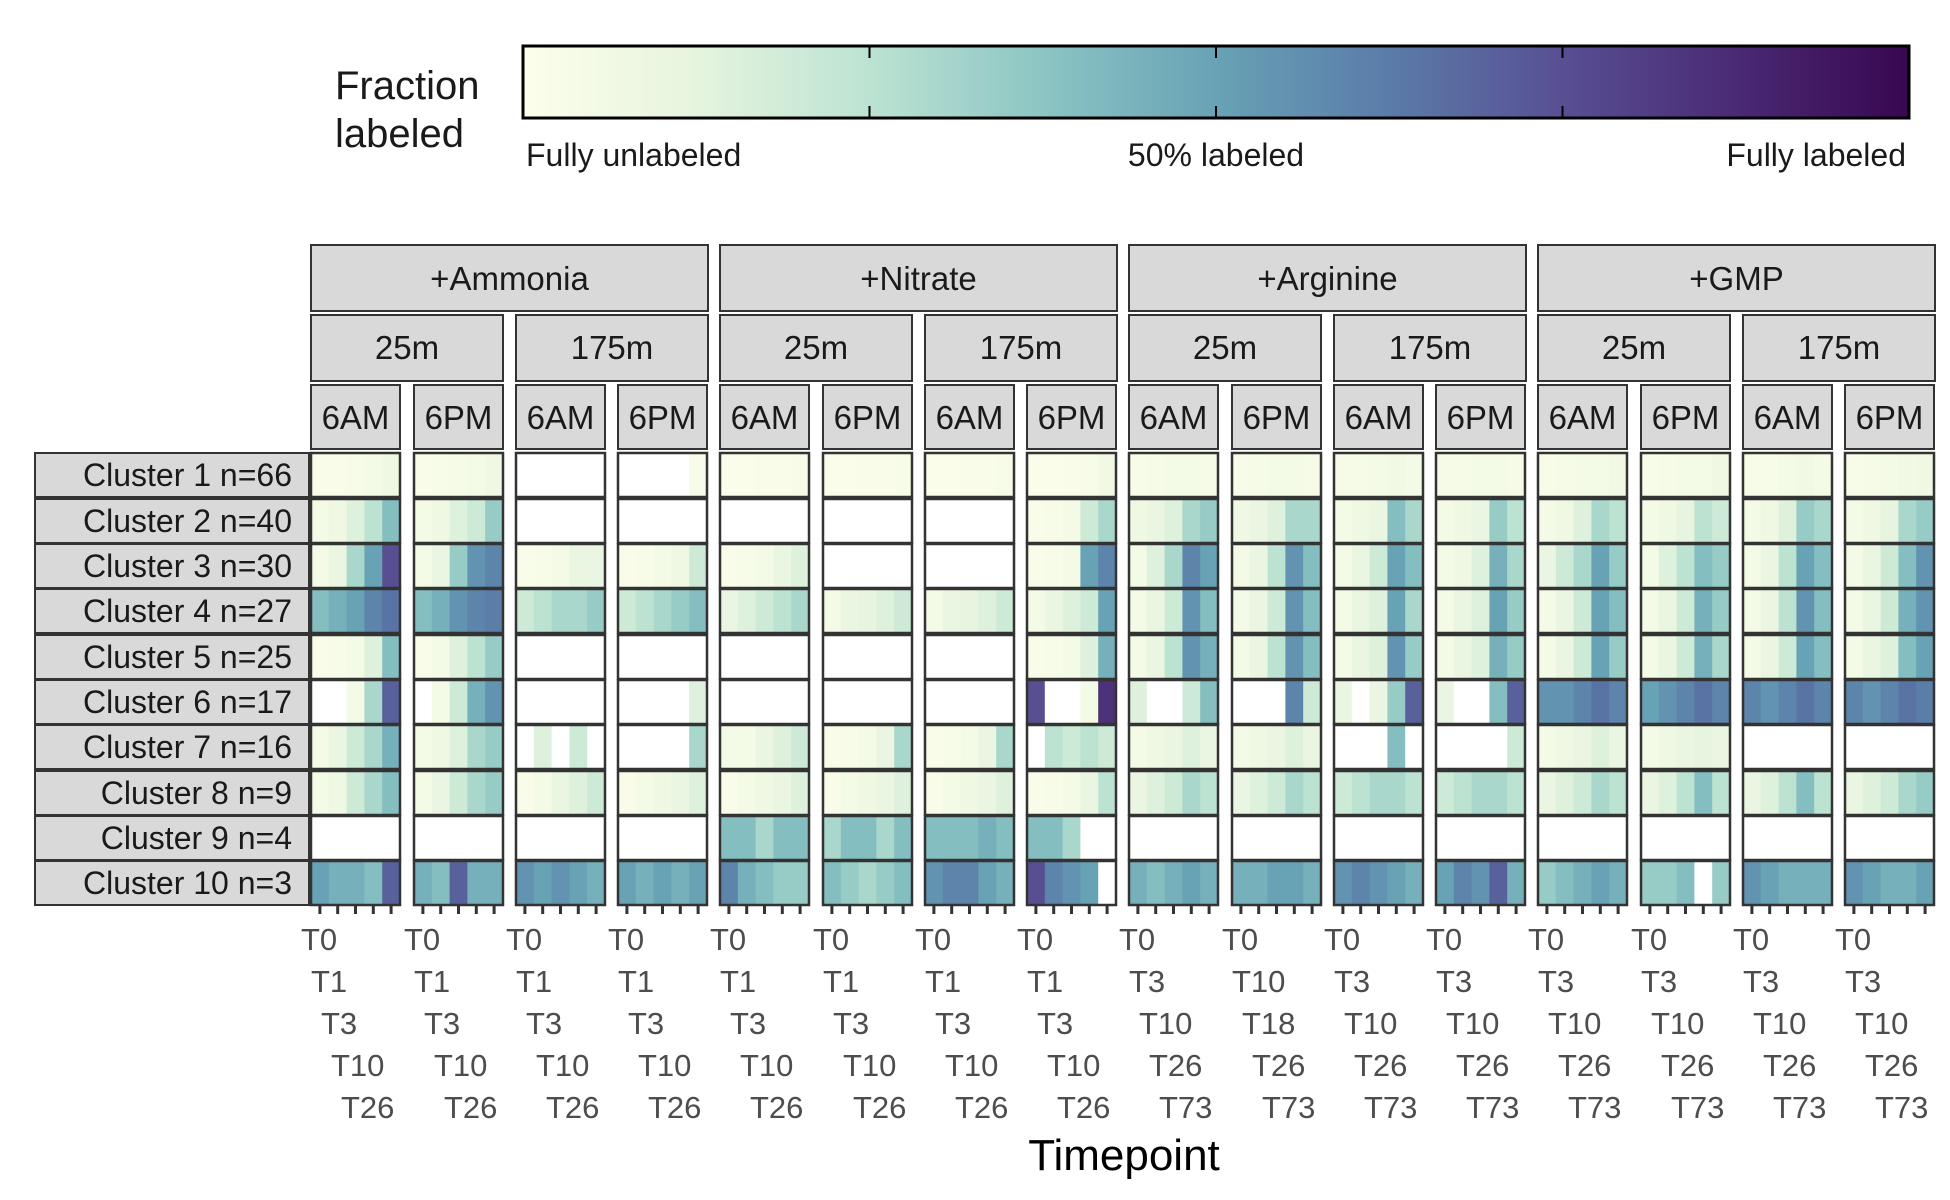 This screenshot has width=1950, height=1200. I want to click on panel-border, so click(1378, 747).